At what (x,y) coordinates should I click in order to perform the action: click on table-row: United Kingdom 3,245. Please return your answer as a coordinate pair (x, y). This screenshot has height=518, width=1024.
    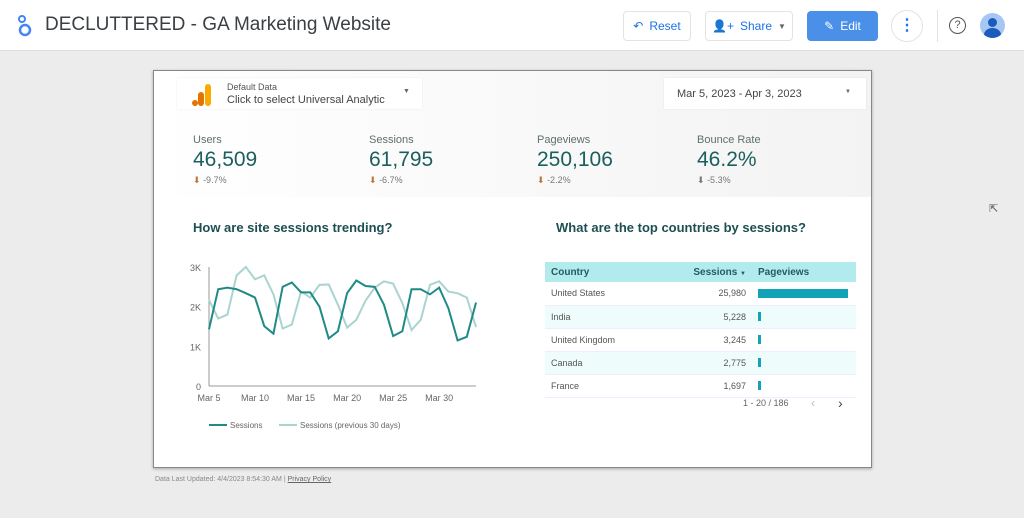
    Looking at the image, I should click on (700, 340).